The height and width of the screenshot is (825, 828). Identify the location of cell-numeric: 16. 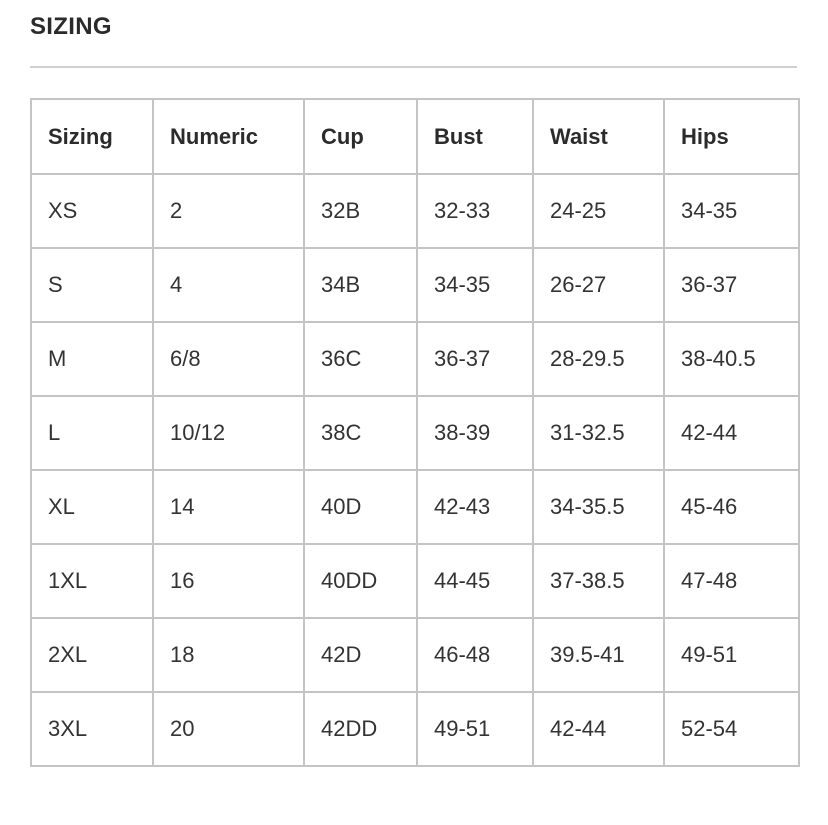
(228, 581).